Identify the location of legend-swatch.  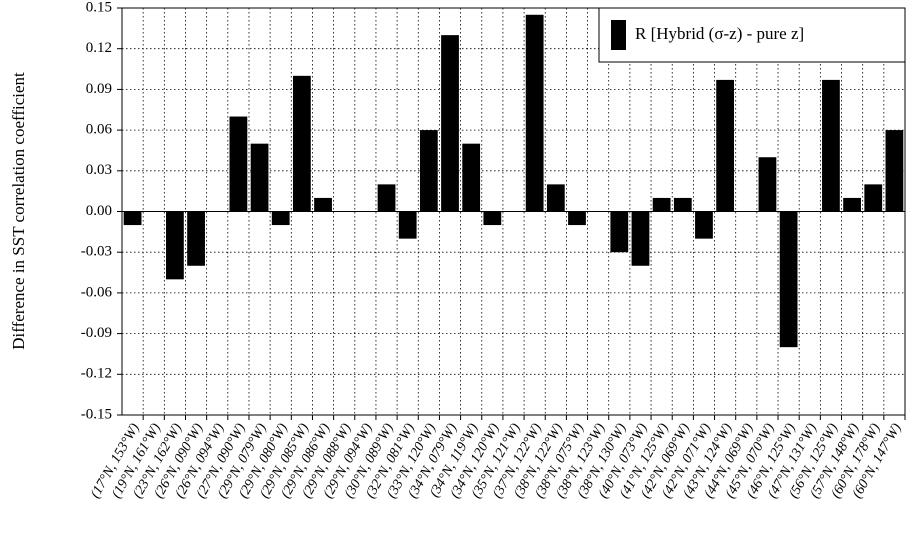
(618, 35).